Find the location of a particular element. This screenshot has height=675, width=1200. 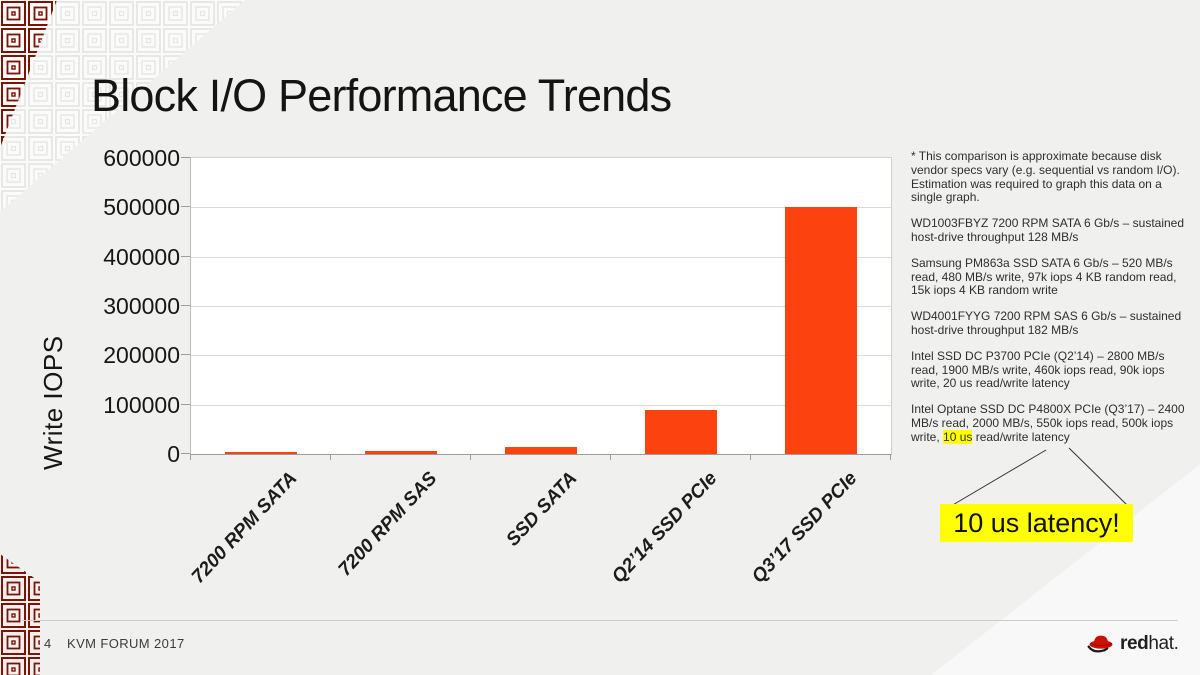

highlighted-10us-text: 10 us is located at coordinates (958, 436).